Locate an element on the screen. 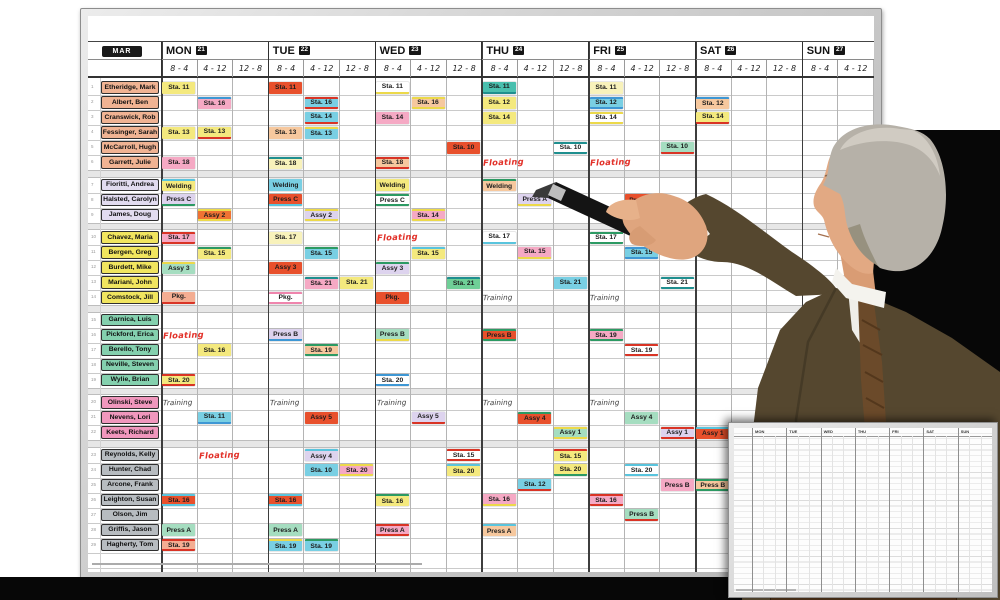 The image size is (1000, 600). employee-name-tag: Keets, Richard is located at coordinates (130, 432).